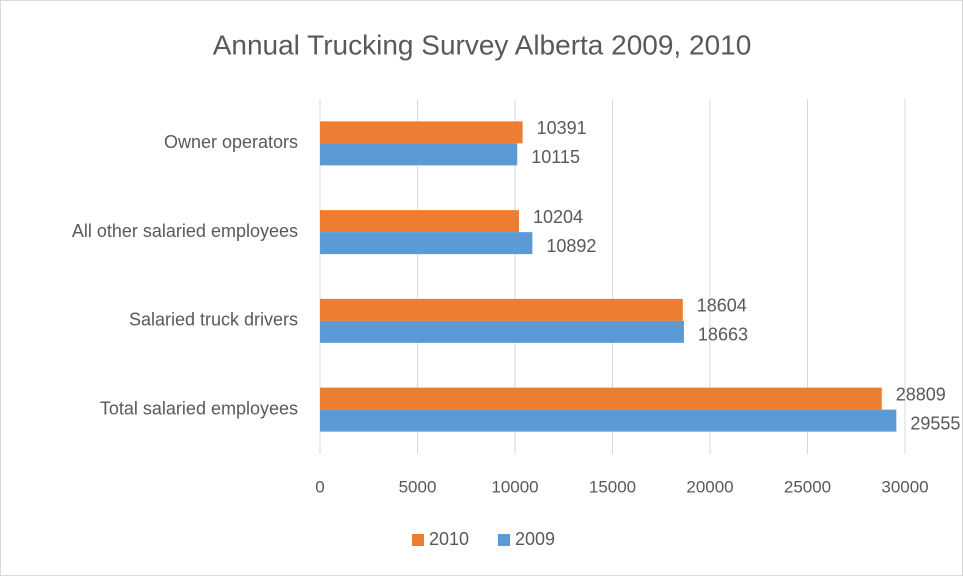  What do you see at coordinates (723, 335) in the screenshot?
I see `data-label: 18663` at bounding box center [723, 335].